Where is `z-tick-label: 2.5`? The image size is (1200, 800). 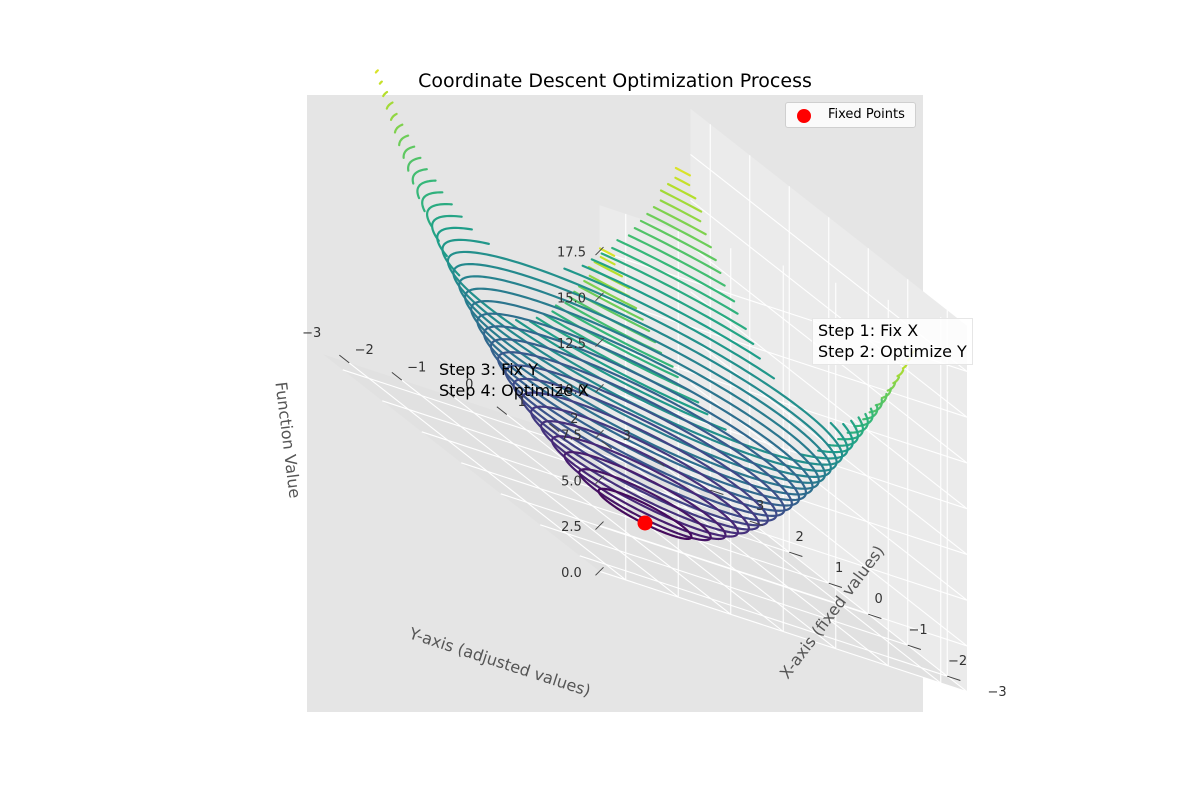 z-tick-label: 2.5 is located at coordinates (571, 527).